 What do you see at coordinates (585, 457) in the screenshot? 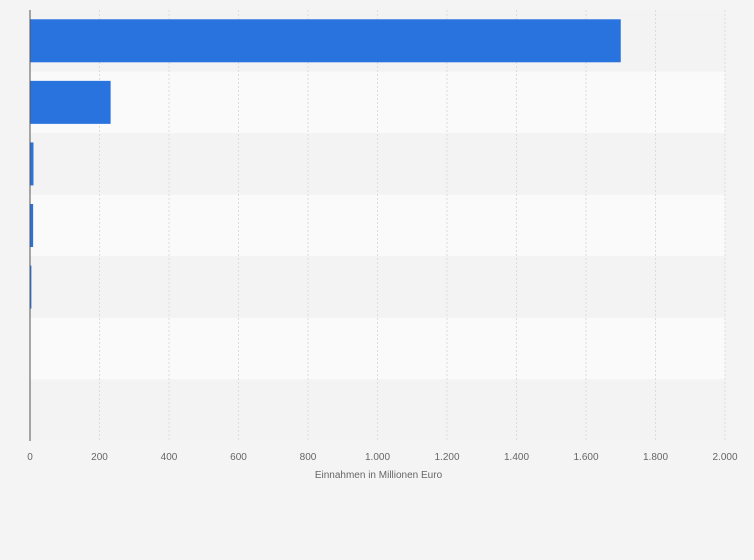
I see `x-tick-label: 1.600` at bounding box center [585, 457].